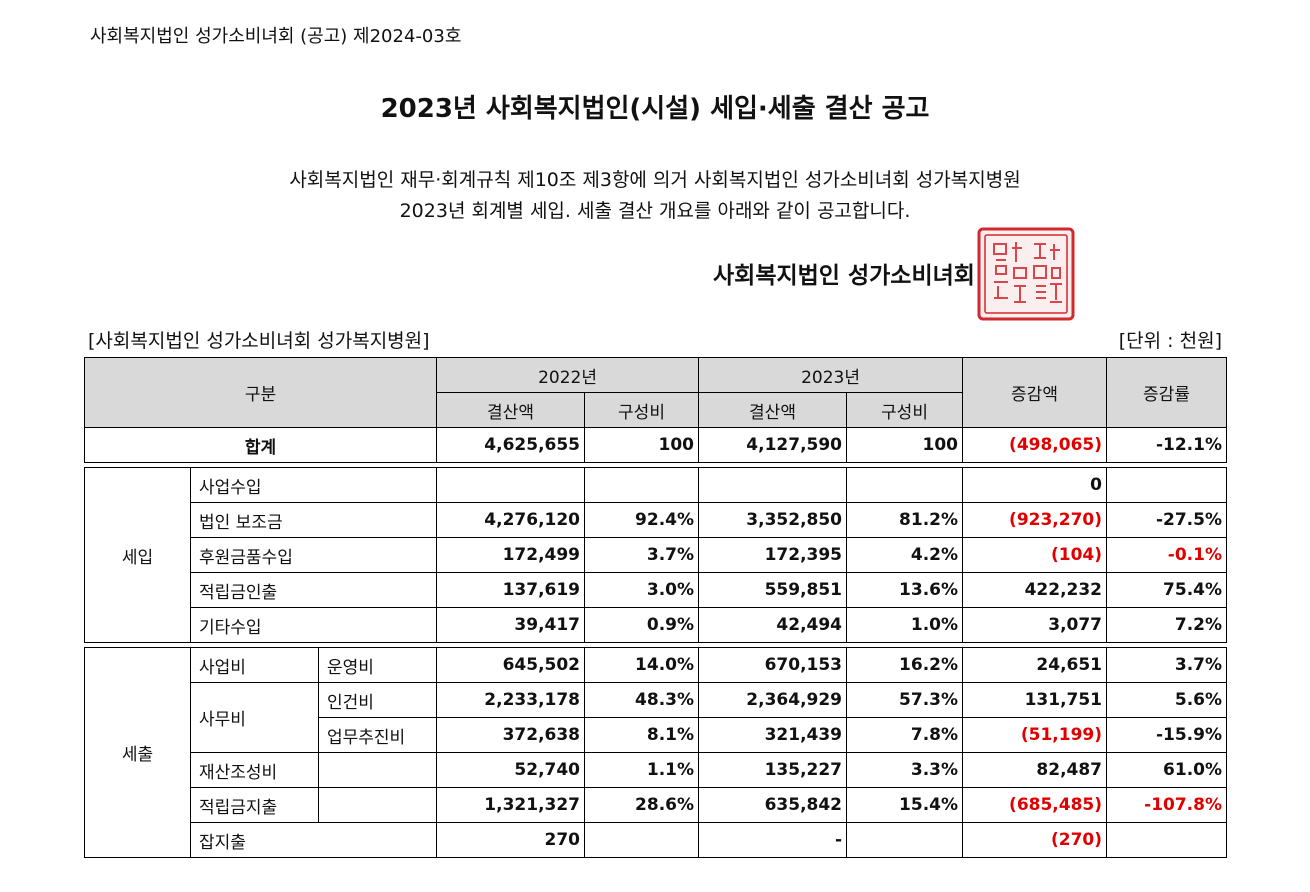  What do you see at coordinates (511, 840) in the screenshot?
I see `amount-2022: 270` at bounding box center [511, 840].